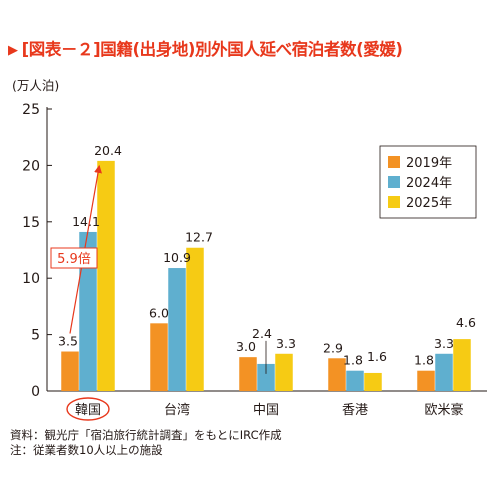 The image size is (500, 500). Describe the element at coordinates (146, 435) in the screenshot. I see `source-note: 資料：観光庁「宿泊旅行統計調査」をもとにIRC作成` at that location.